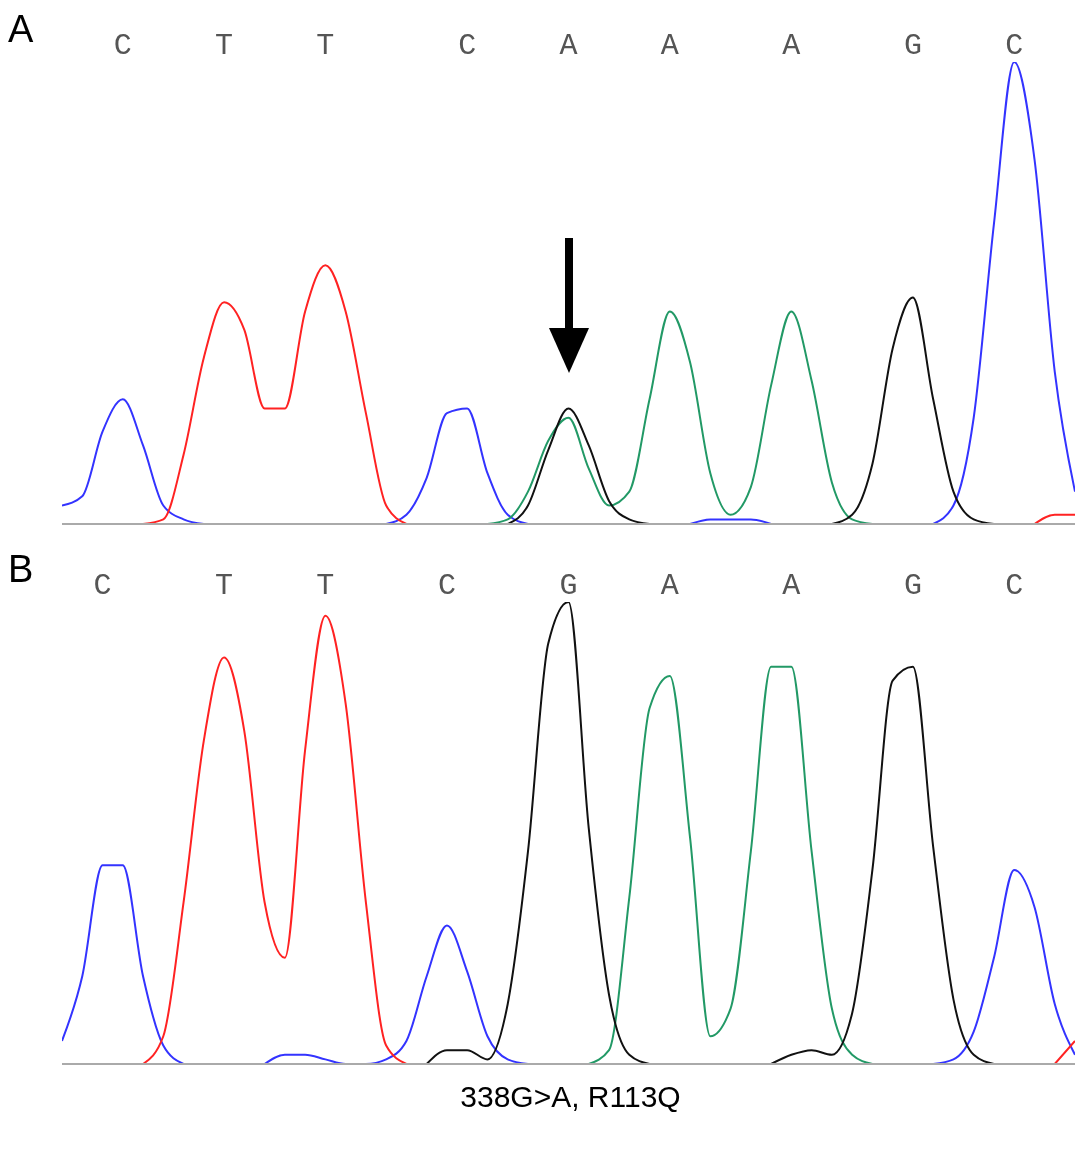 Image resolution: width=1087 pixels, height=1166 pixels. What do you see at coordinates (570, 1097) in the screenshot?
I see `text: 338G>A, R113Q` at bounding box center [570, 1097].